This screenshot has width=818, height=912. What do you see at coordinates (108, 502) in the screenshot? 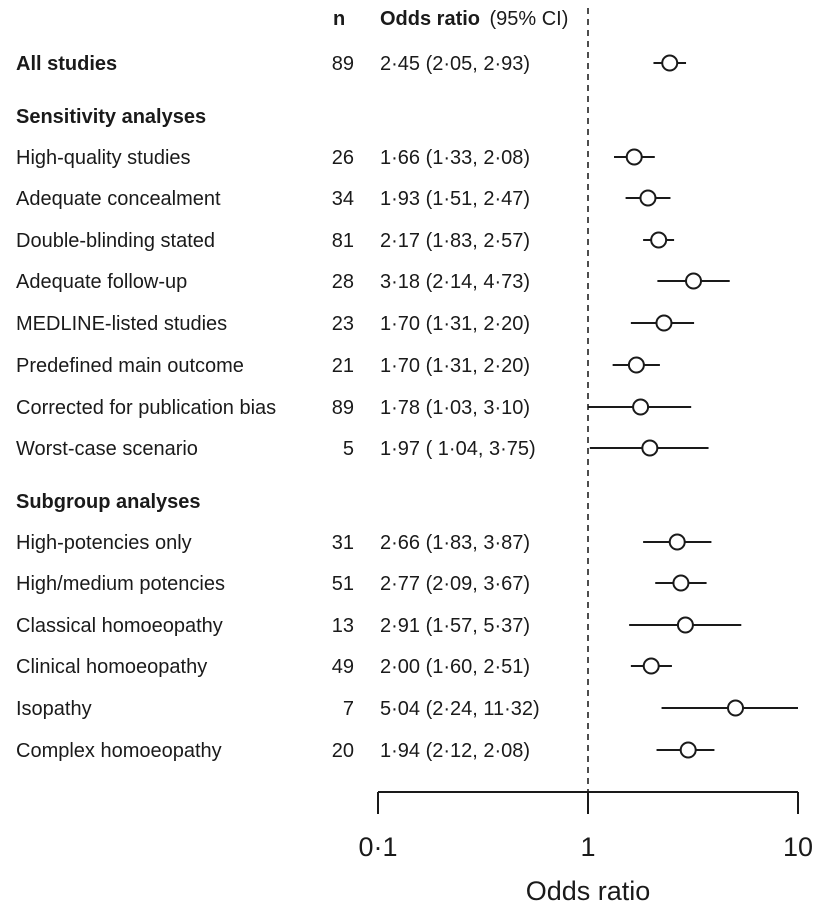
I see `section-header: Subgroup analyses` at bounding box center [108, 502].